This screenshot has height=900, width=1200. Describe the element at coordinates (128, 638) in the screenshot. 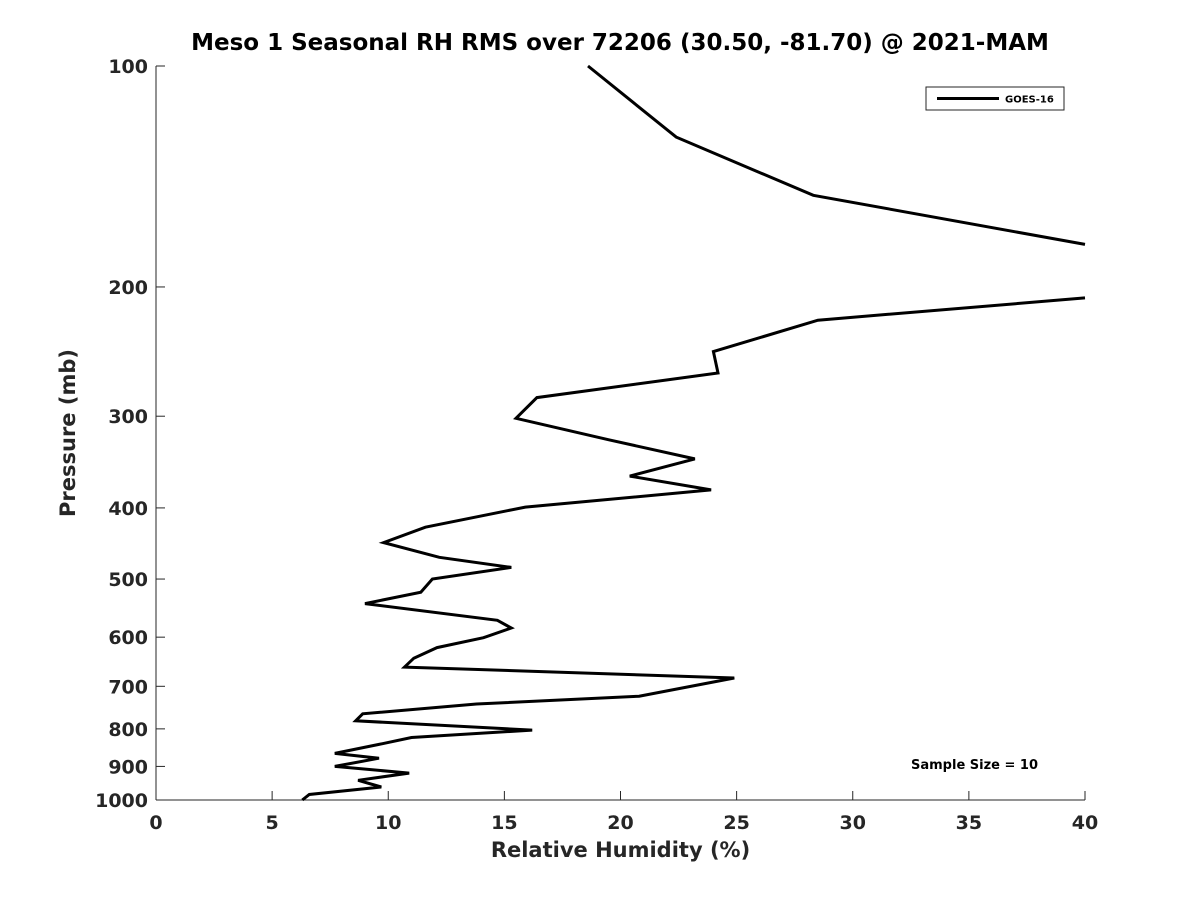

I see `y-tick-label: 600` at that location.